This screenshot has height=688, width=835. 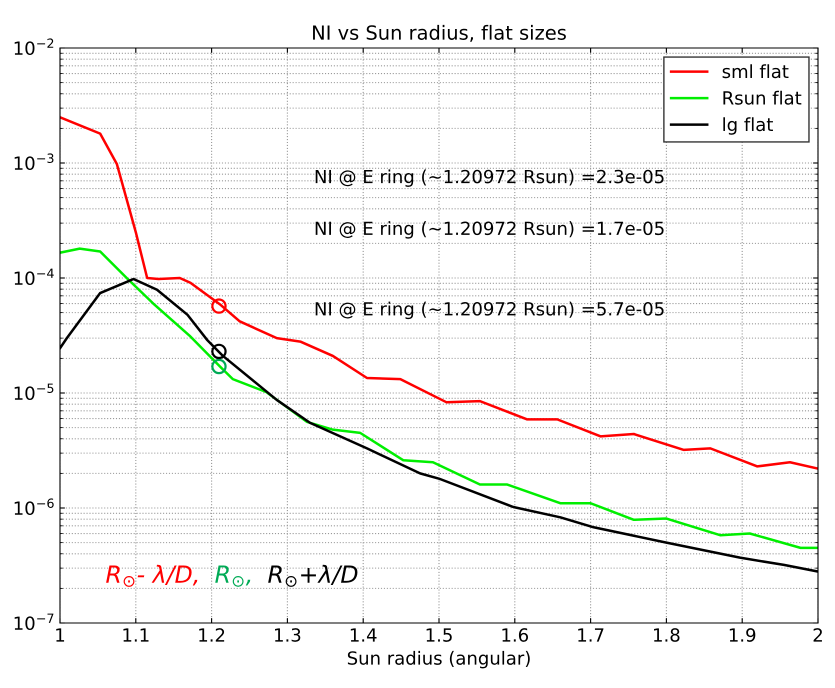 What do you see at coordinates (490, 178) in the screenshot?
I see `annotation: NI @ E ring (~1.20972 Rsun) =2.3e-05` at bounding box center [490, 178].